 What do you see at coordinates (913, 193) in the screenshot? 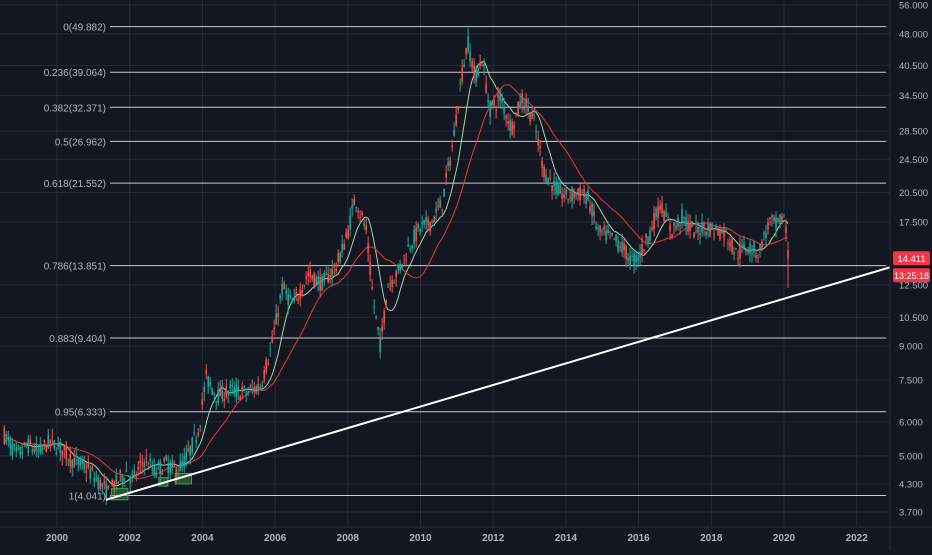
I see `y-tick-label: 20.500` at bounding box center [913, 193].